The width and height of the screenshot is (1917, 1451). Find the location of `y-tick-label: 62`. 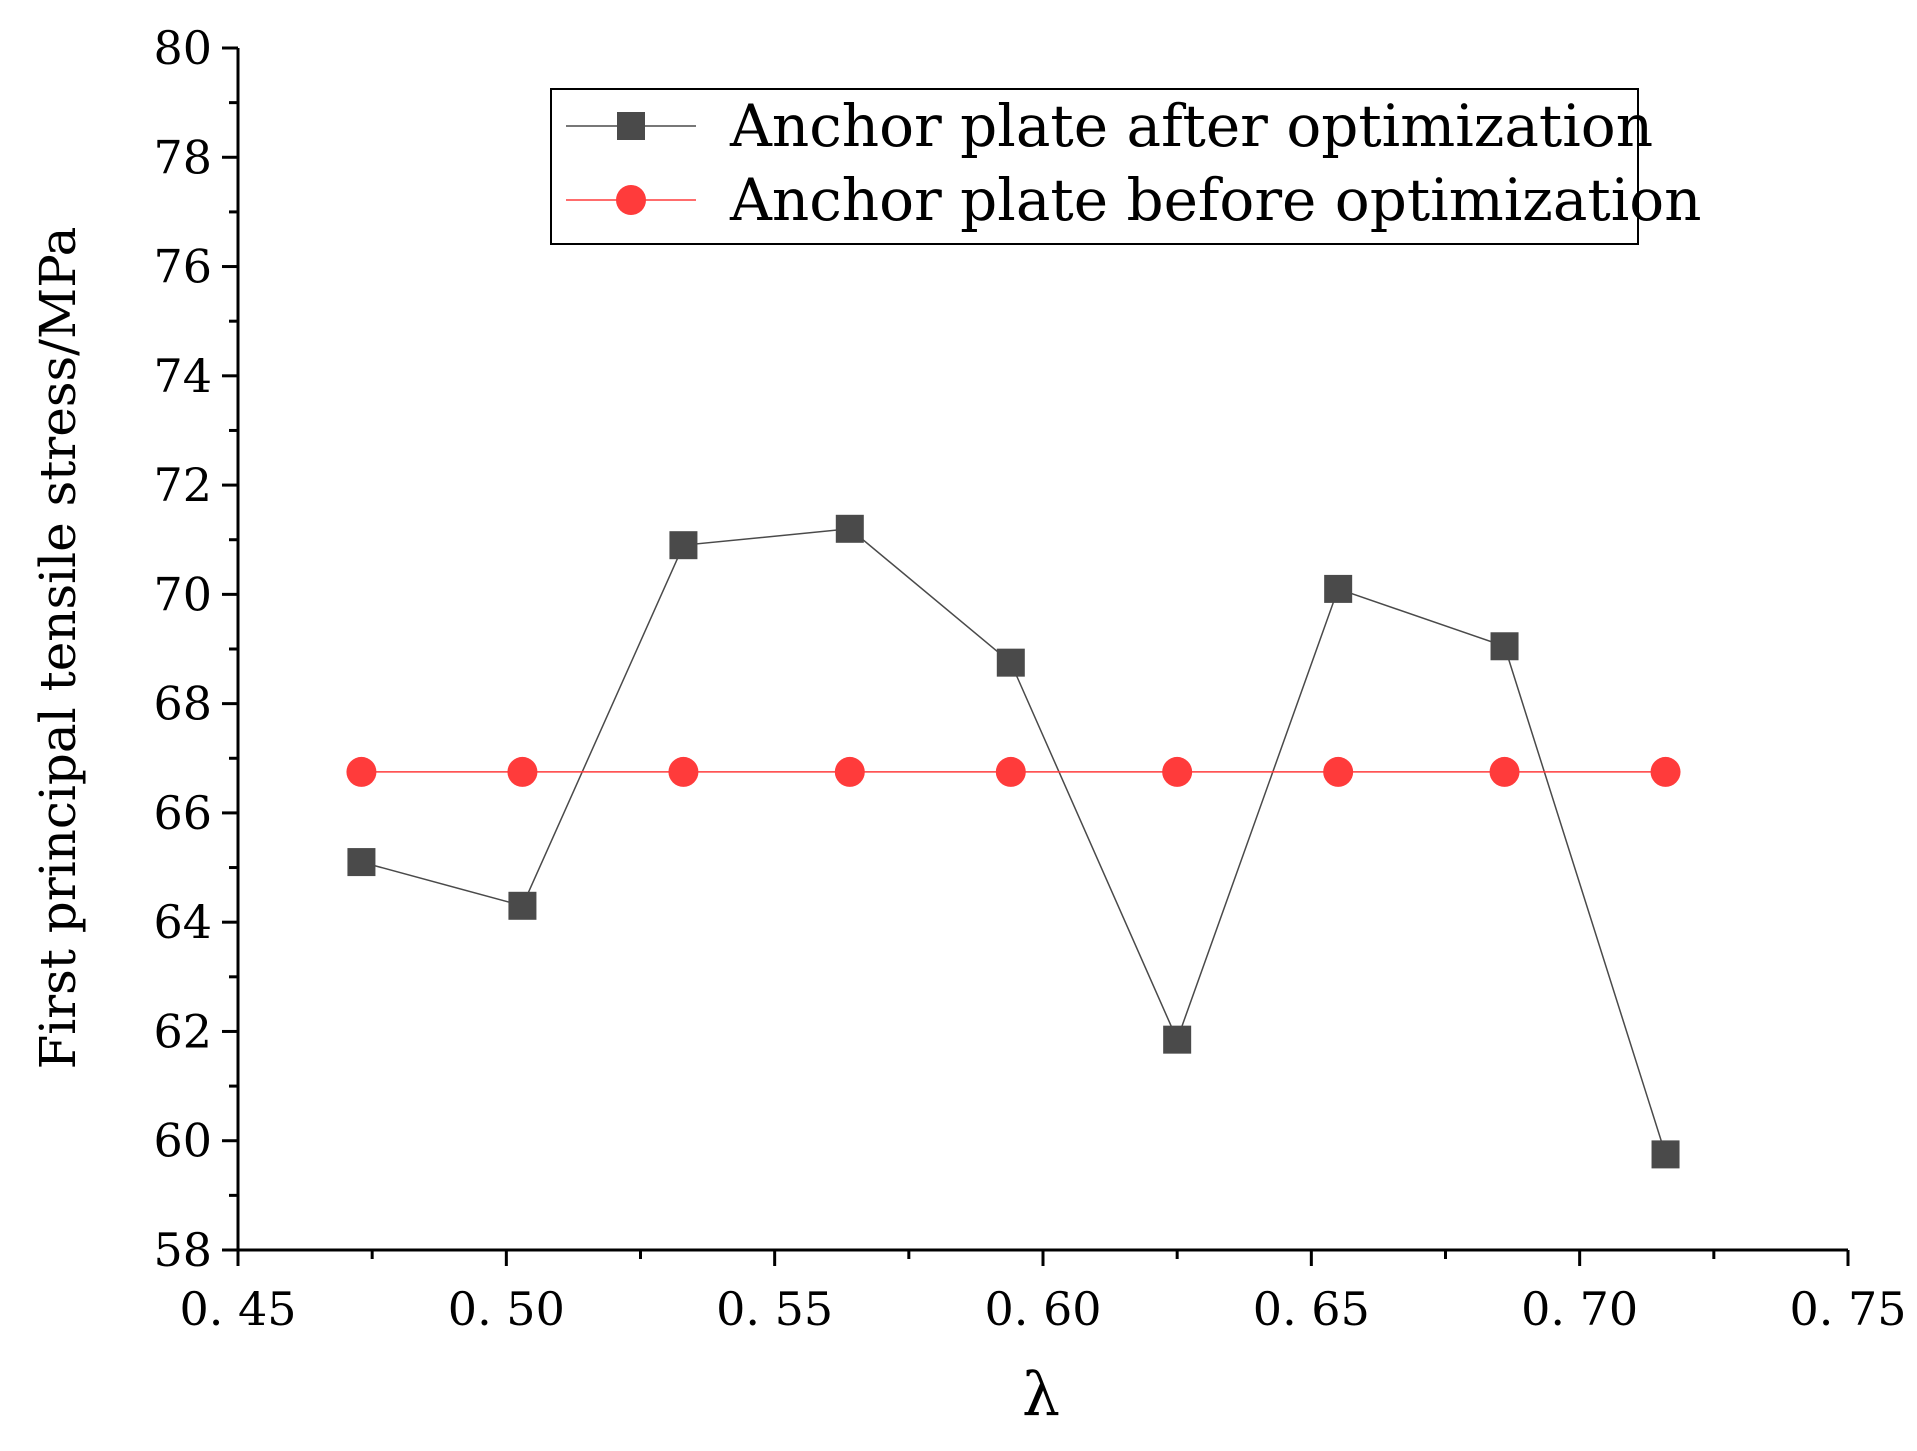

y-tick-label: 62 is located at coordinates (182, 1031).